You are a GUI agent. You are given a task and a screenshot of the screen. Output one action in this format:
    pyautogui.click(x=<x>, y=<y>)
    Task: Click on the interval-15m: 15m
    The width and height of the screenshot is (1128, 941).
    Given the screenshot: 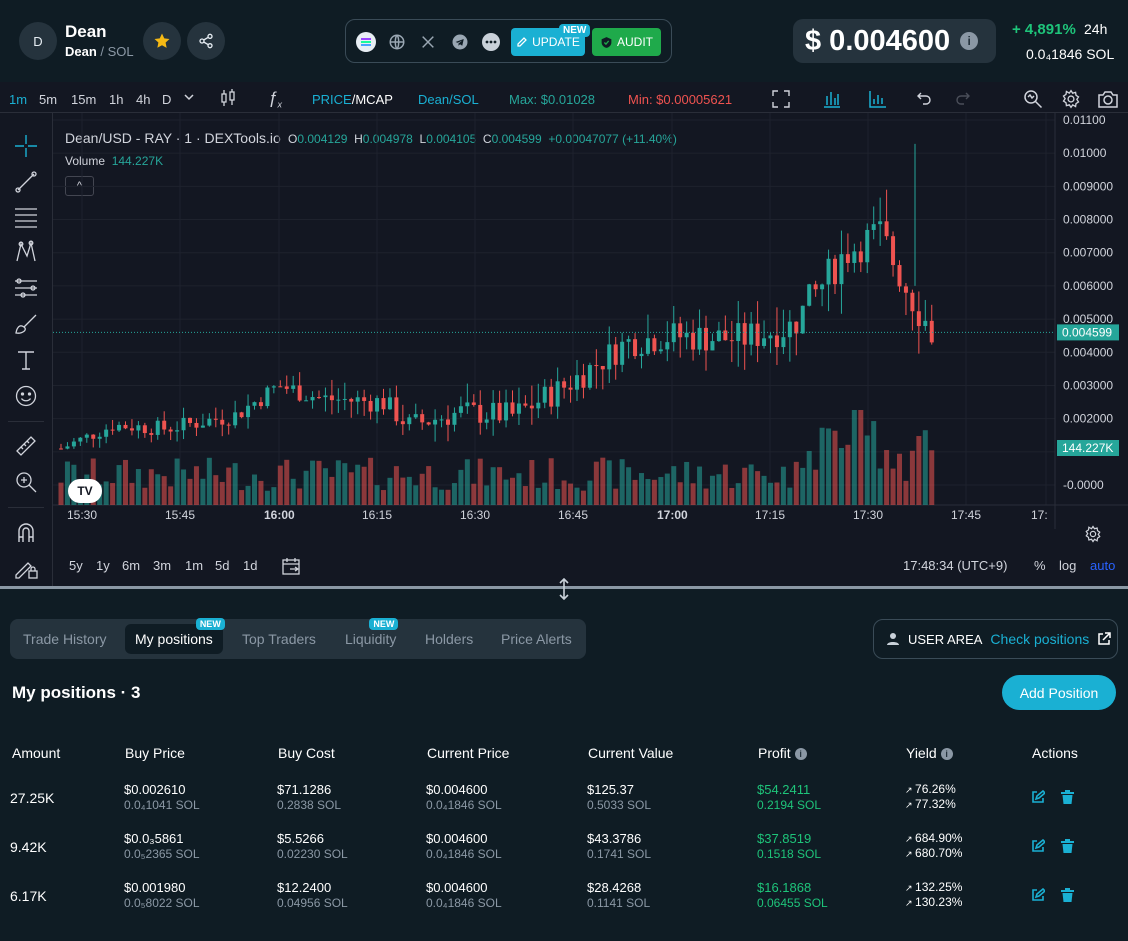 What is the action you would take?
    pyautogui.click(x=84, y=99)
    